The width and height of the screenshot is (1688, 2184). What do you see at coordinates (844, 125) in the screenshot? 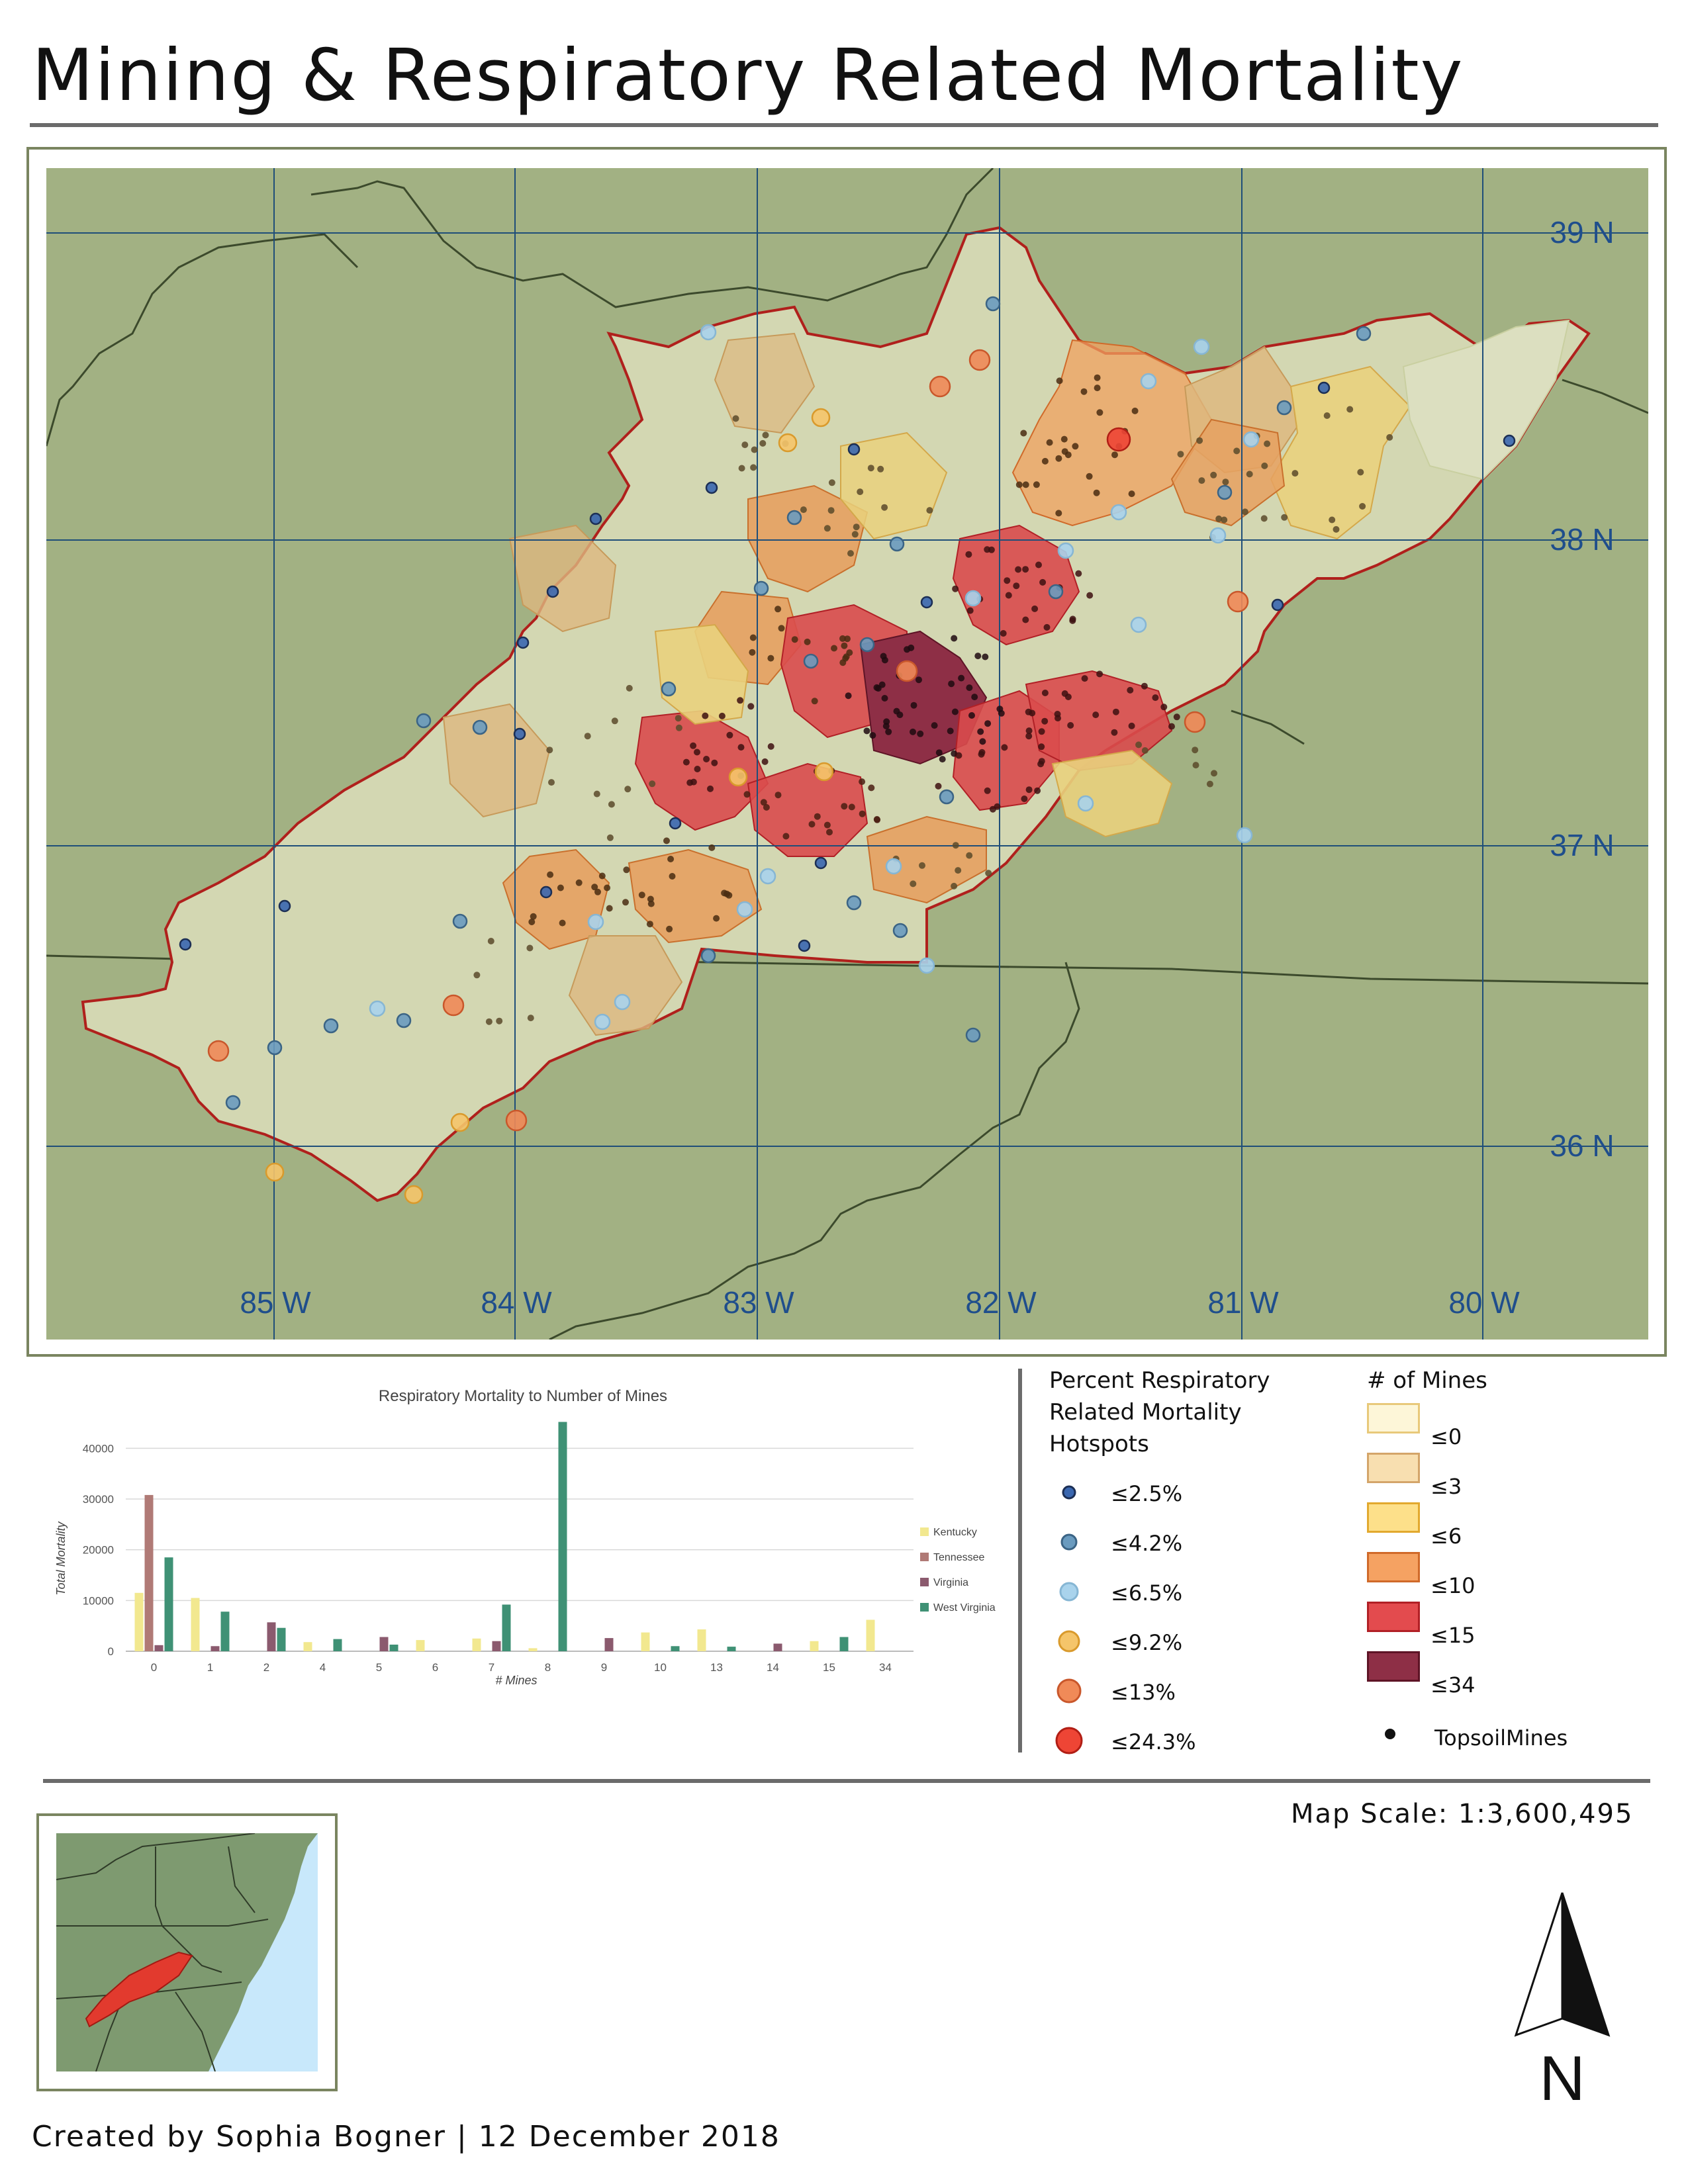
I see `title-underline` at bounding box center [844, 125].